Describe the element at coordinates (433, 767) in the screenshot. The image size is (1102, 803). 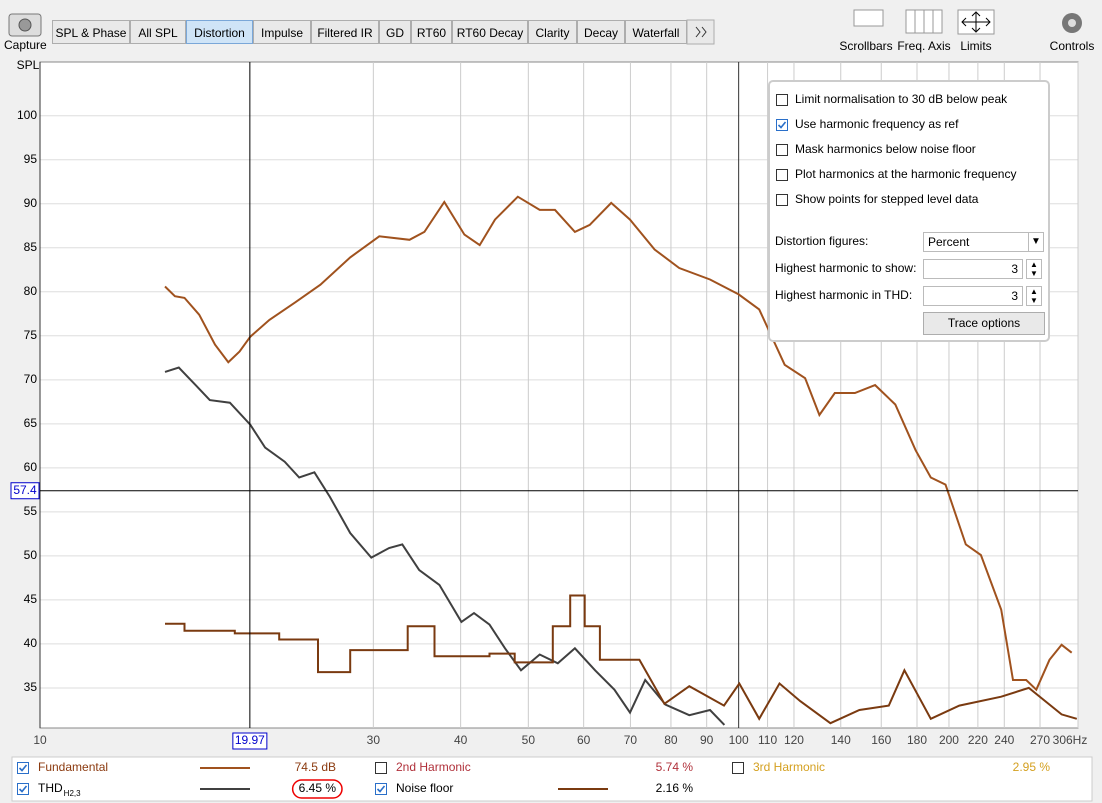
I see `legend-name: 2nd Harmonic` at that location.